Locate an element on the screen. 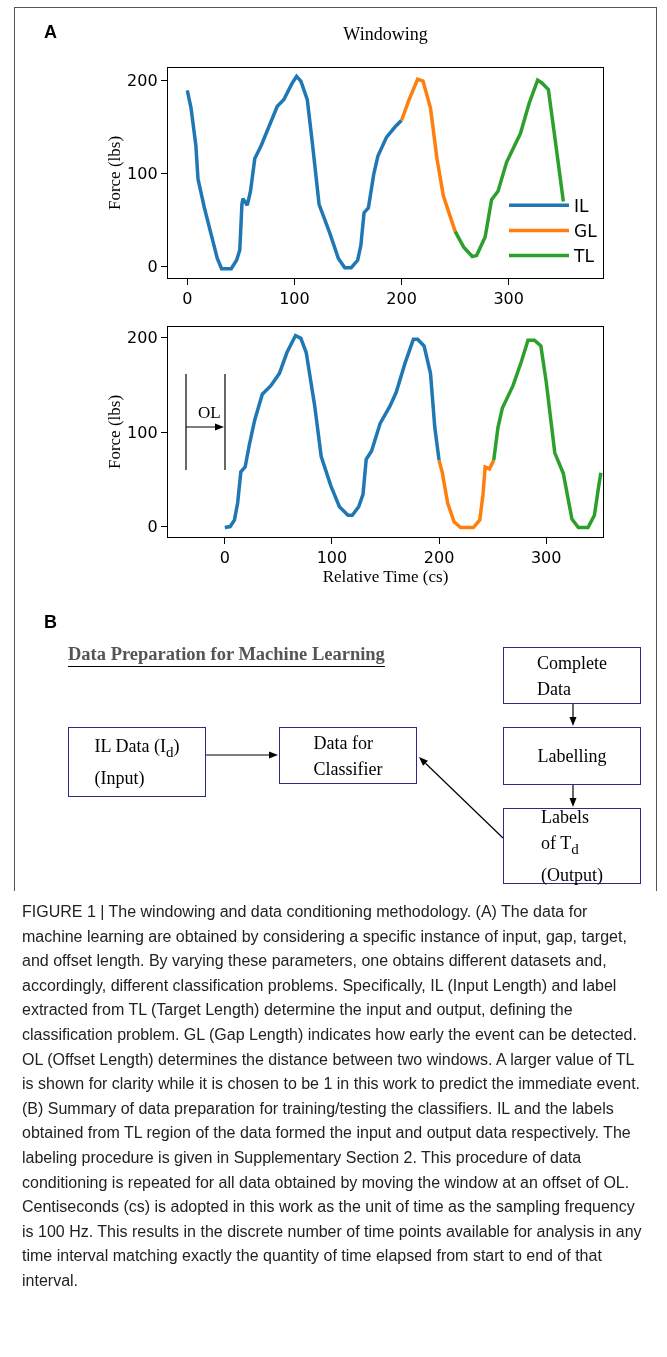  flow-box: Labelling is located at coordinates (572, 756).